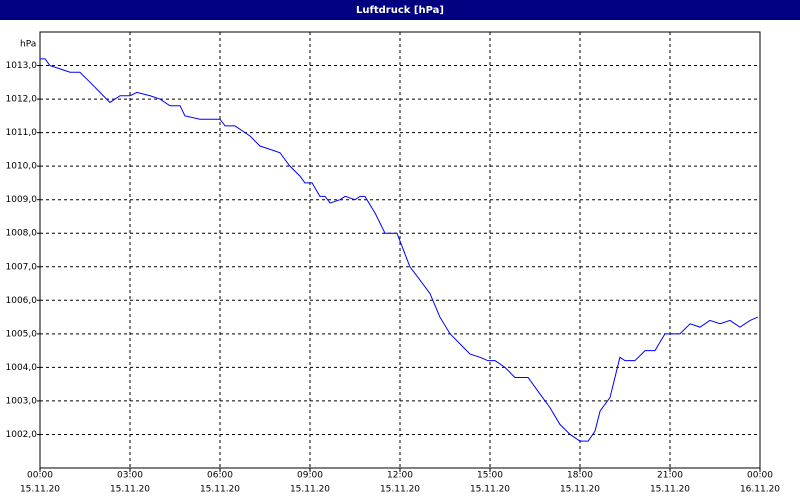 The image size is (800, 500). What do you see at coordinates (22, 133) in the screenshot?
I see `y-tick-label: 1011,0` at bounding box center [22, 133].